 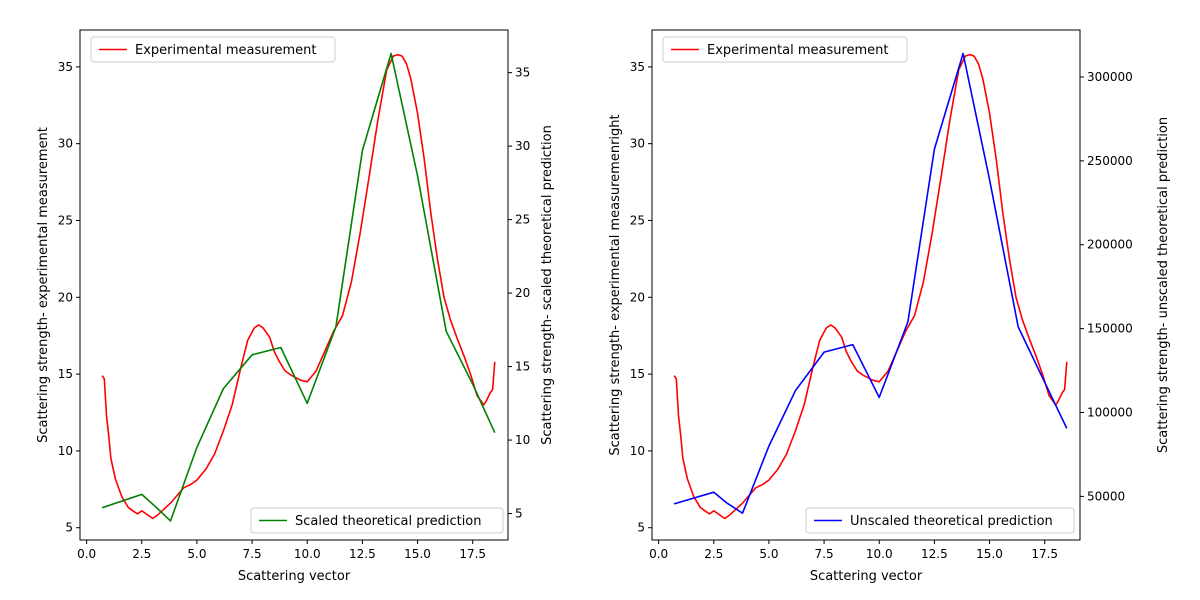 I want to click on legend-label: Unscaled theoretical prediction, so click(x=951, y=521).